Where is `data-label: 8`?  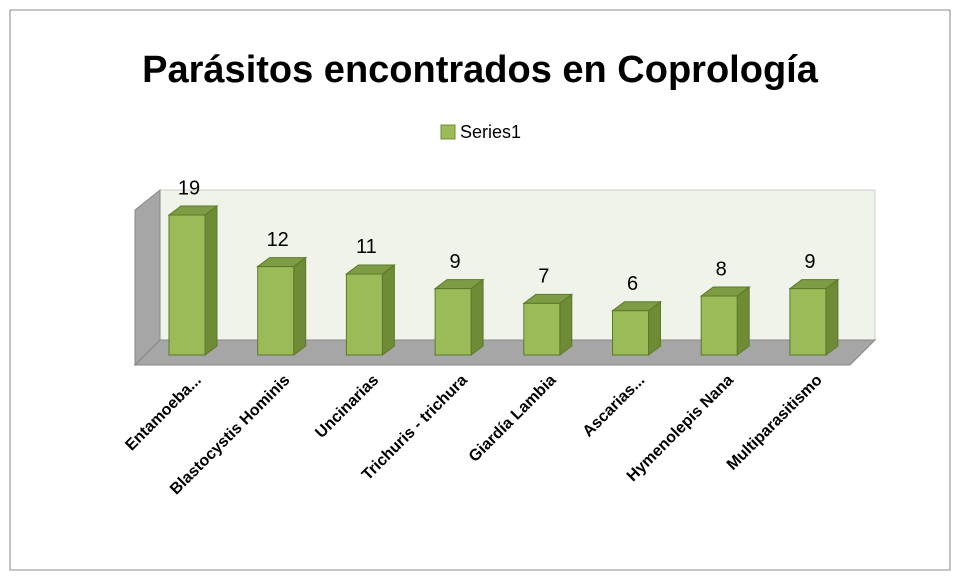
data-label: 8 is located at coordinates (721, 269).